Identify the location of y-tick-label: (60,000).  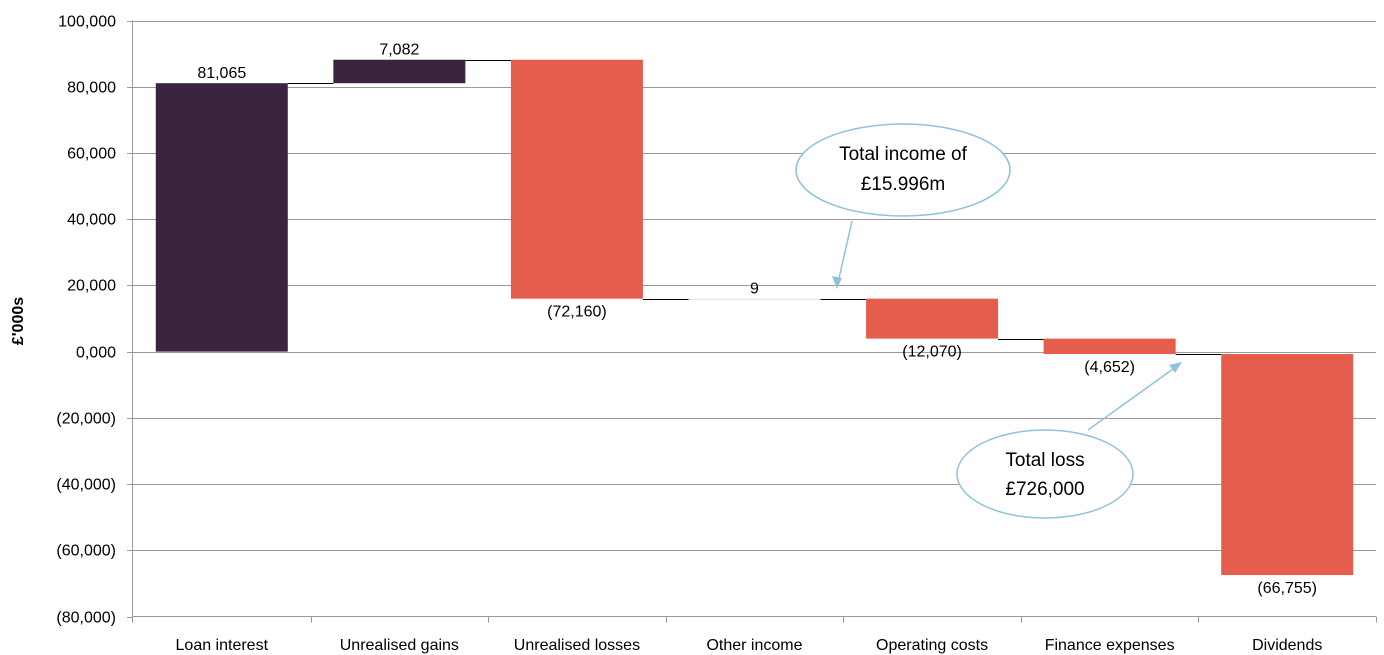
(86, 551).